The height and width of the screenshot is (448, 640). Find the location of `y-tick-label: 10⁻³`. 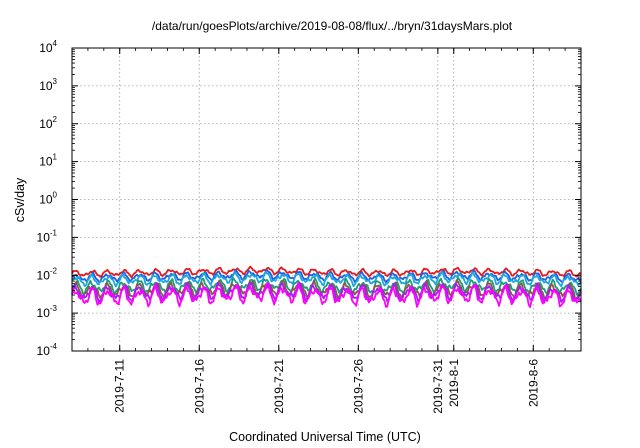

y-tick-label: 10⁻³ is located at coordinates (47, 312).